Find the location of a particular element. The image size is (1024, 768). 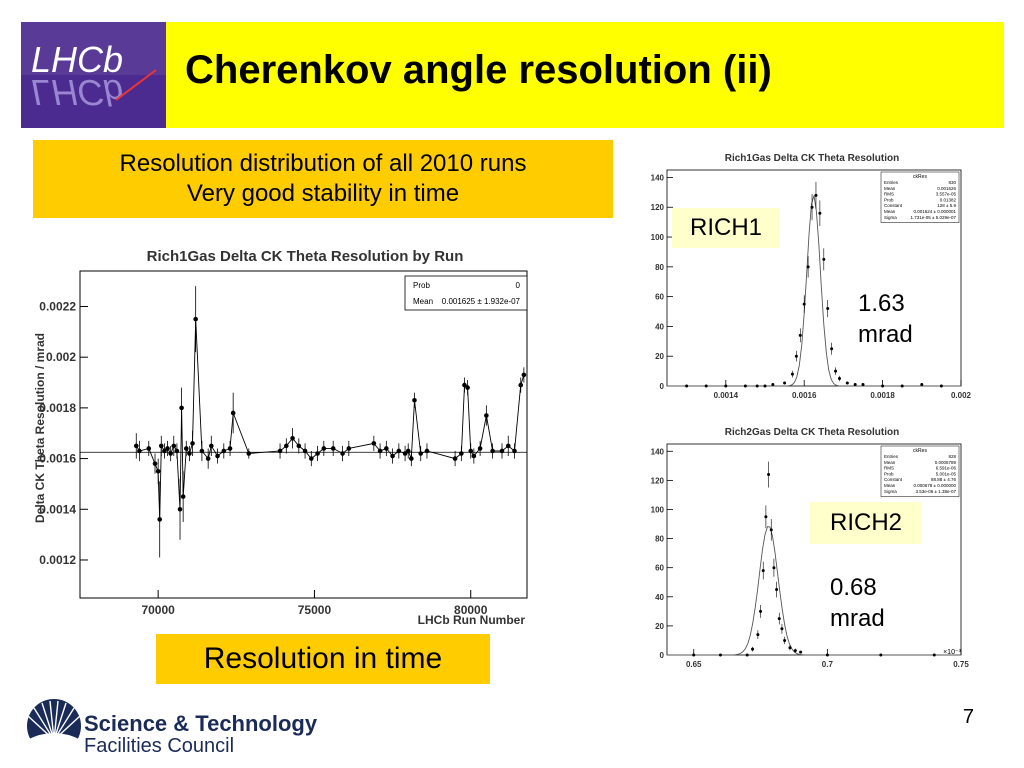

run-stats-box: Prob 0 Mean 0.001625 ± 1.932e-07 is located at coordinates (466, 293).